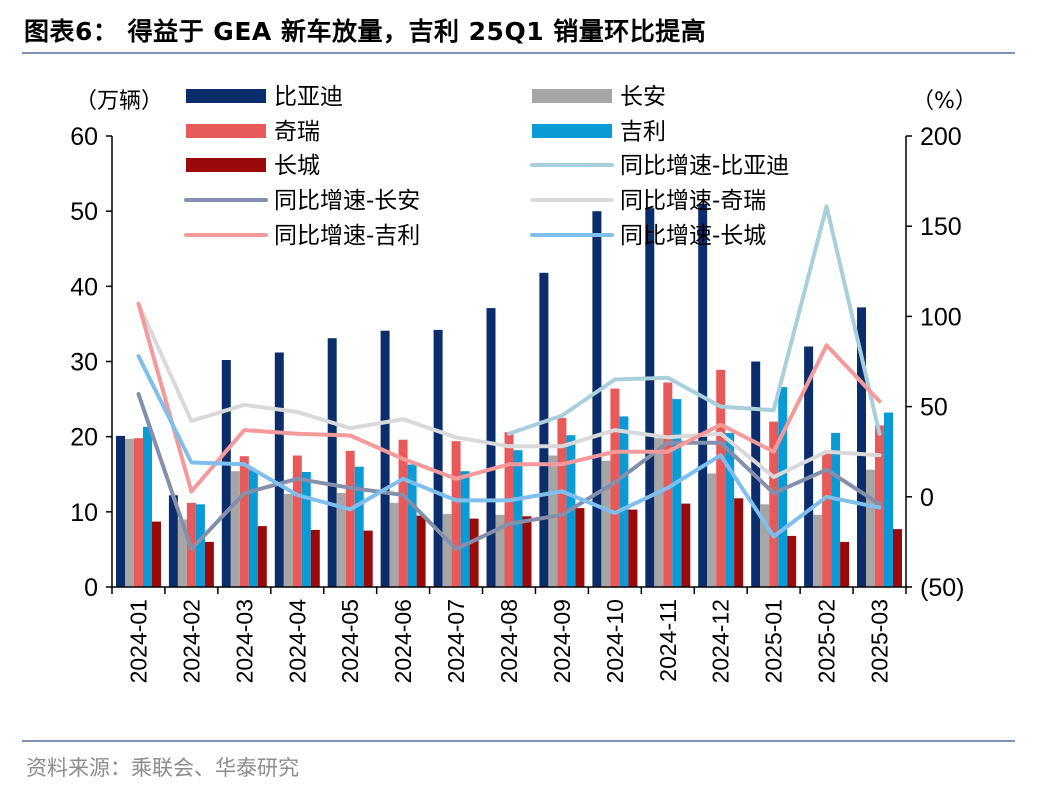  What do you see at coordinates (643, 132) in the screenshot?
I see `legend-label-4: 吉利` at bounding box center [643, 132].